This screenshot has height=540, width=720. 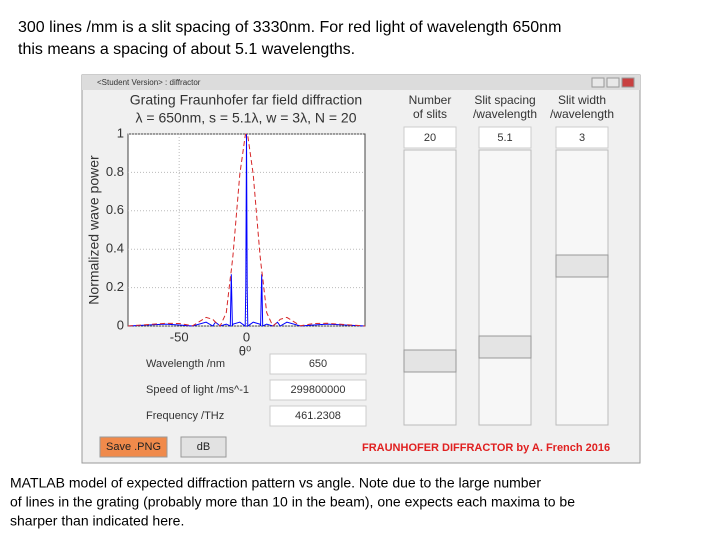 I want to click on series-line, so click(x=246, y=230).